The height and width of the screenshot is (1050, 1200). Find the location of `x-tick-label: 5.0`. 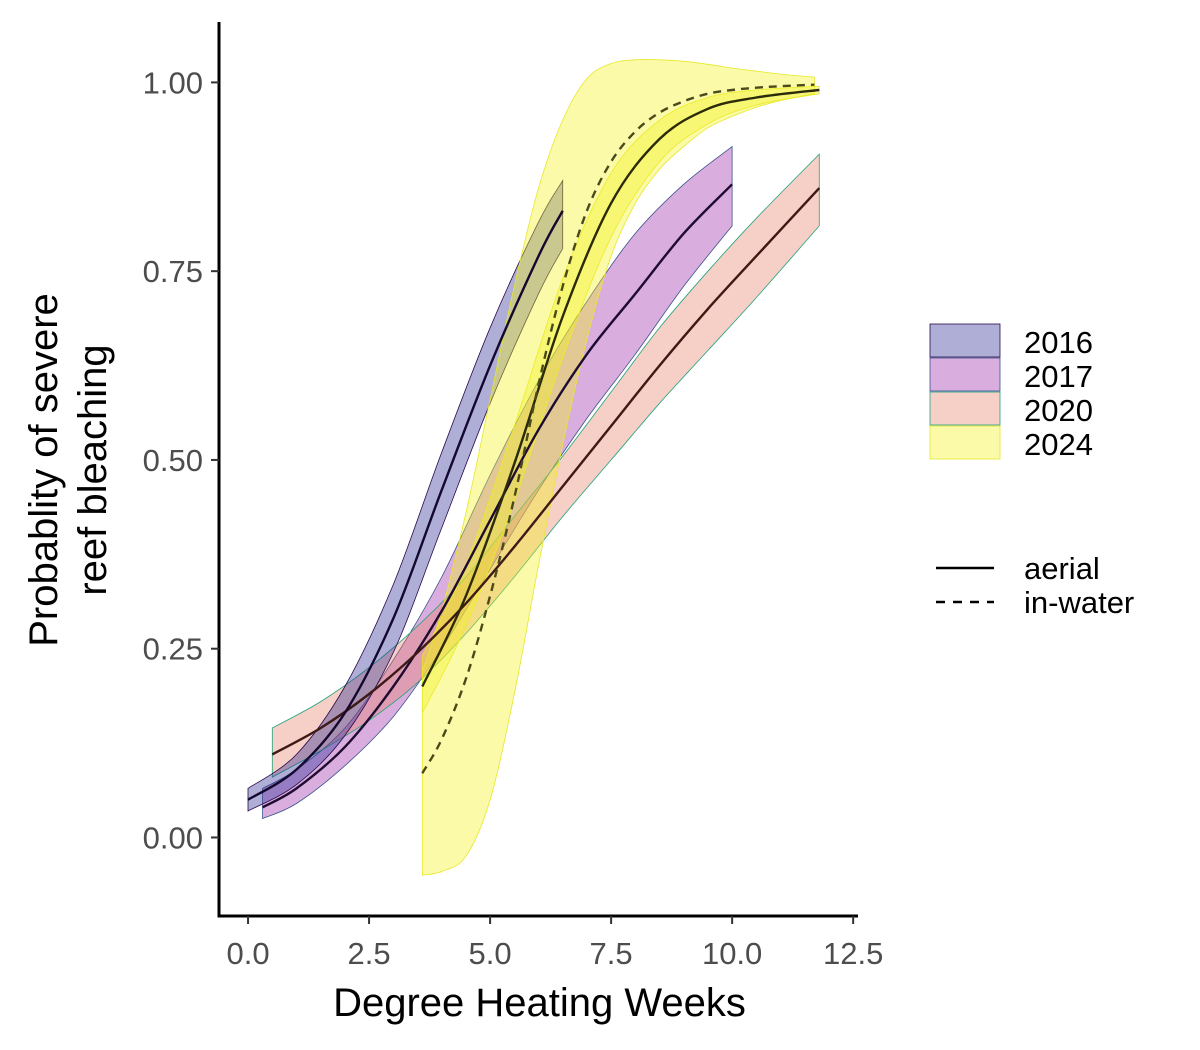

x-tick-label: 5.0 is located at coordinates (490, 953).